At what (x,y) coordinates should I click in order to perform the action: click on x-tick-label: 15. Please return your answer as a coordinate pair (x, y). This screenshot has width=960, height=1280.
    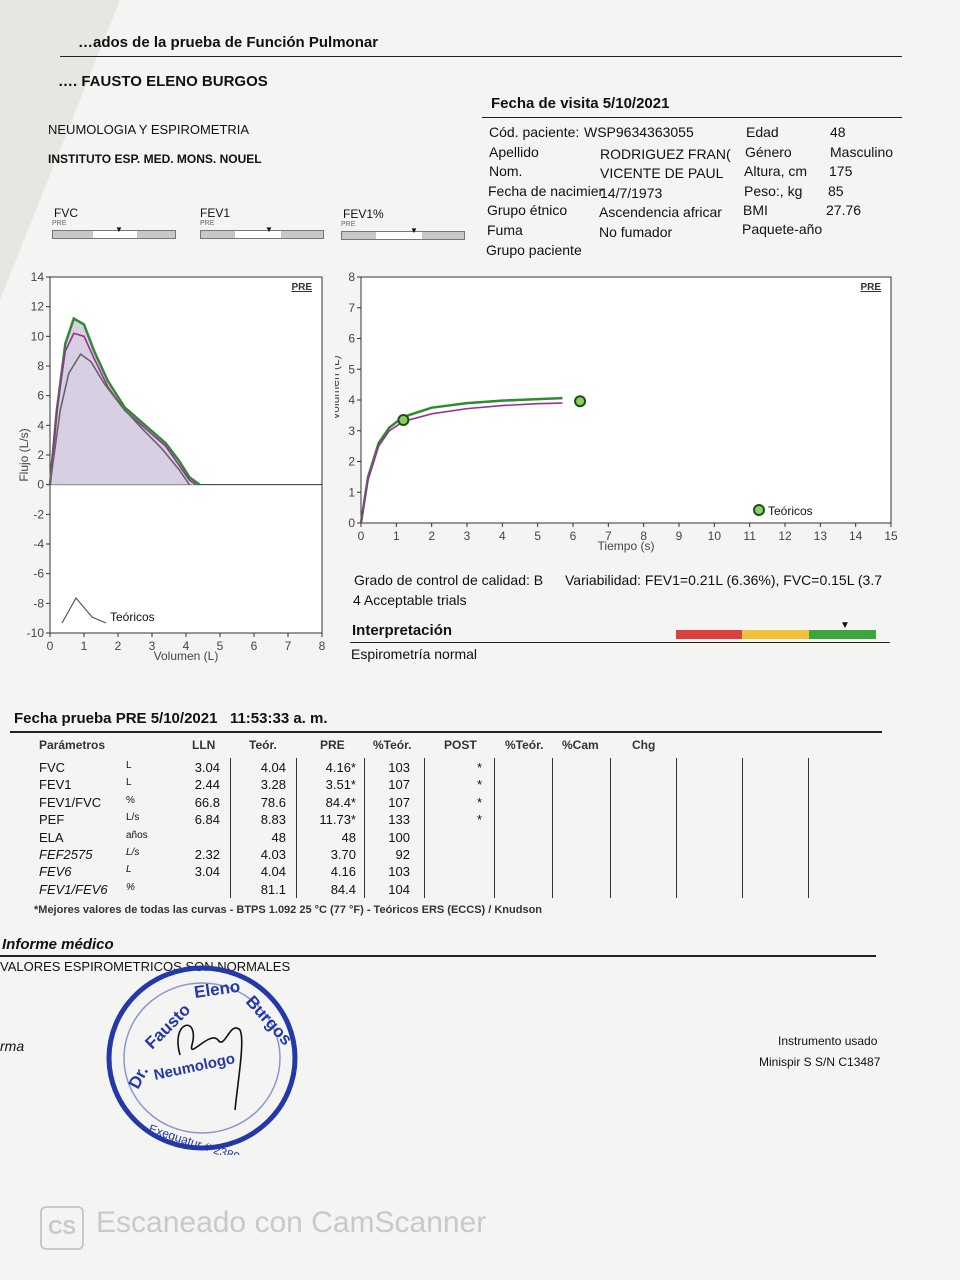
    Looking at the image, I should click on (891, 536).